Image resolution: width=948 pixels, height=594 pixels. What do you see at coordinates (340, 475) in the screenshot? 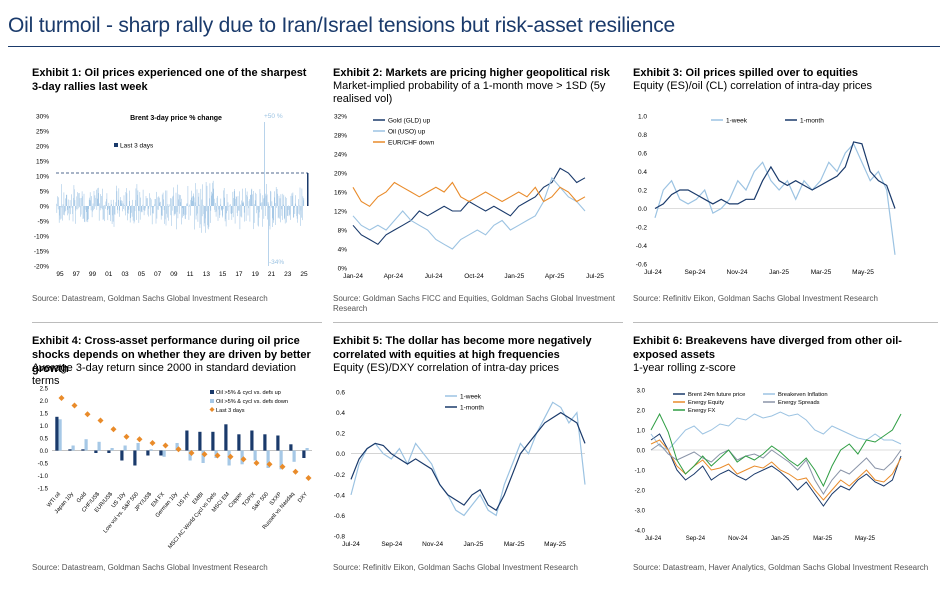
I see `y-tick-label: -0.2` at bounding box center [340, 475].